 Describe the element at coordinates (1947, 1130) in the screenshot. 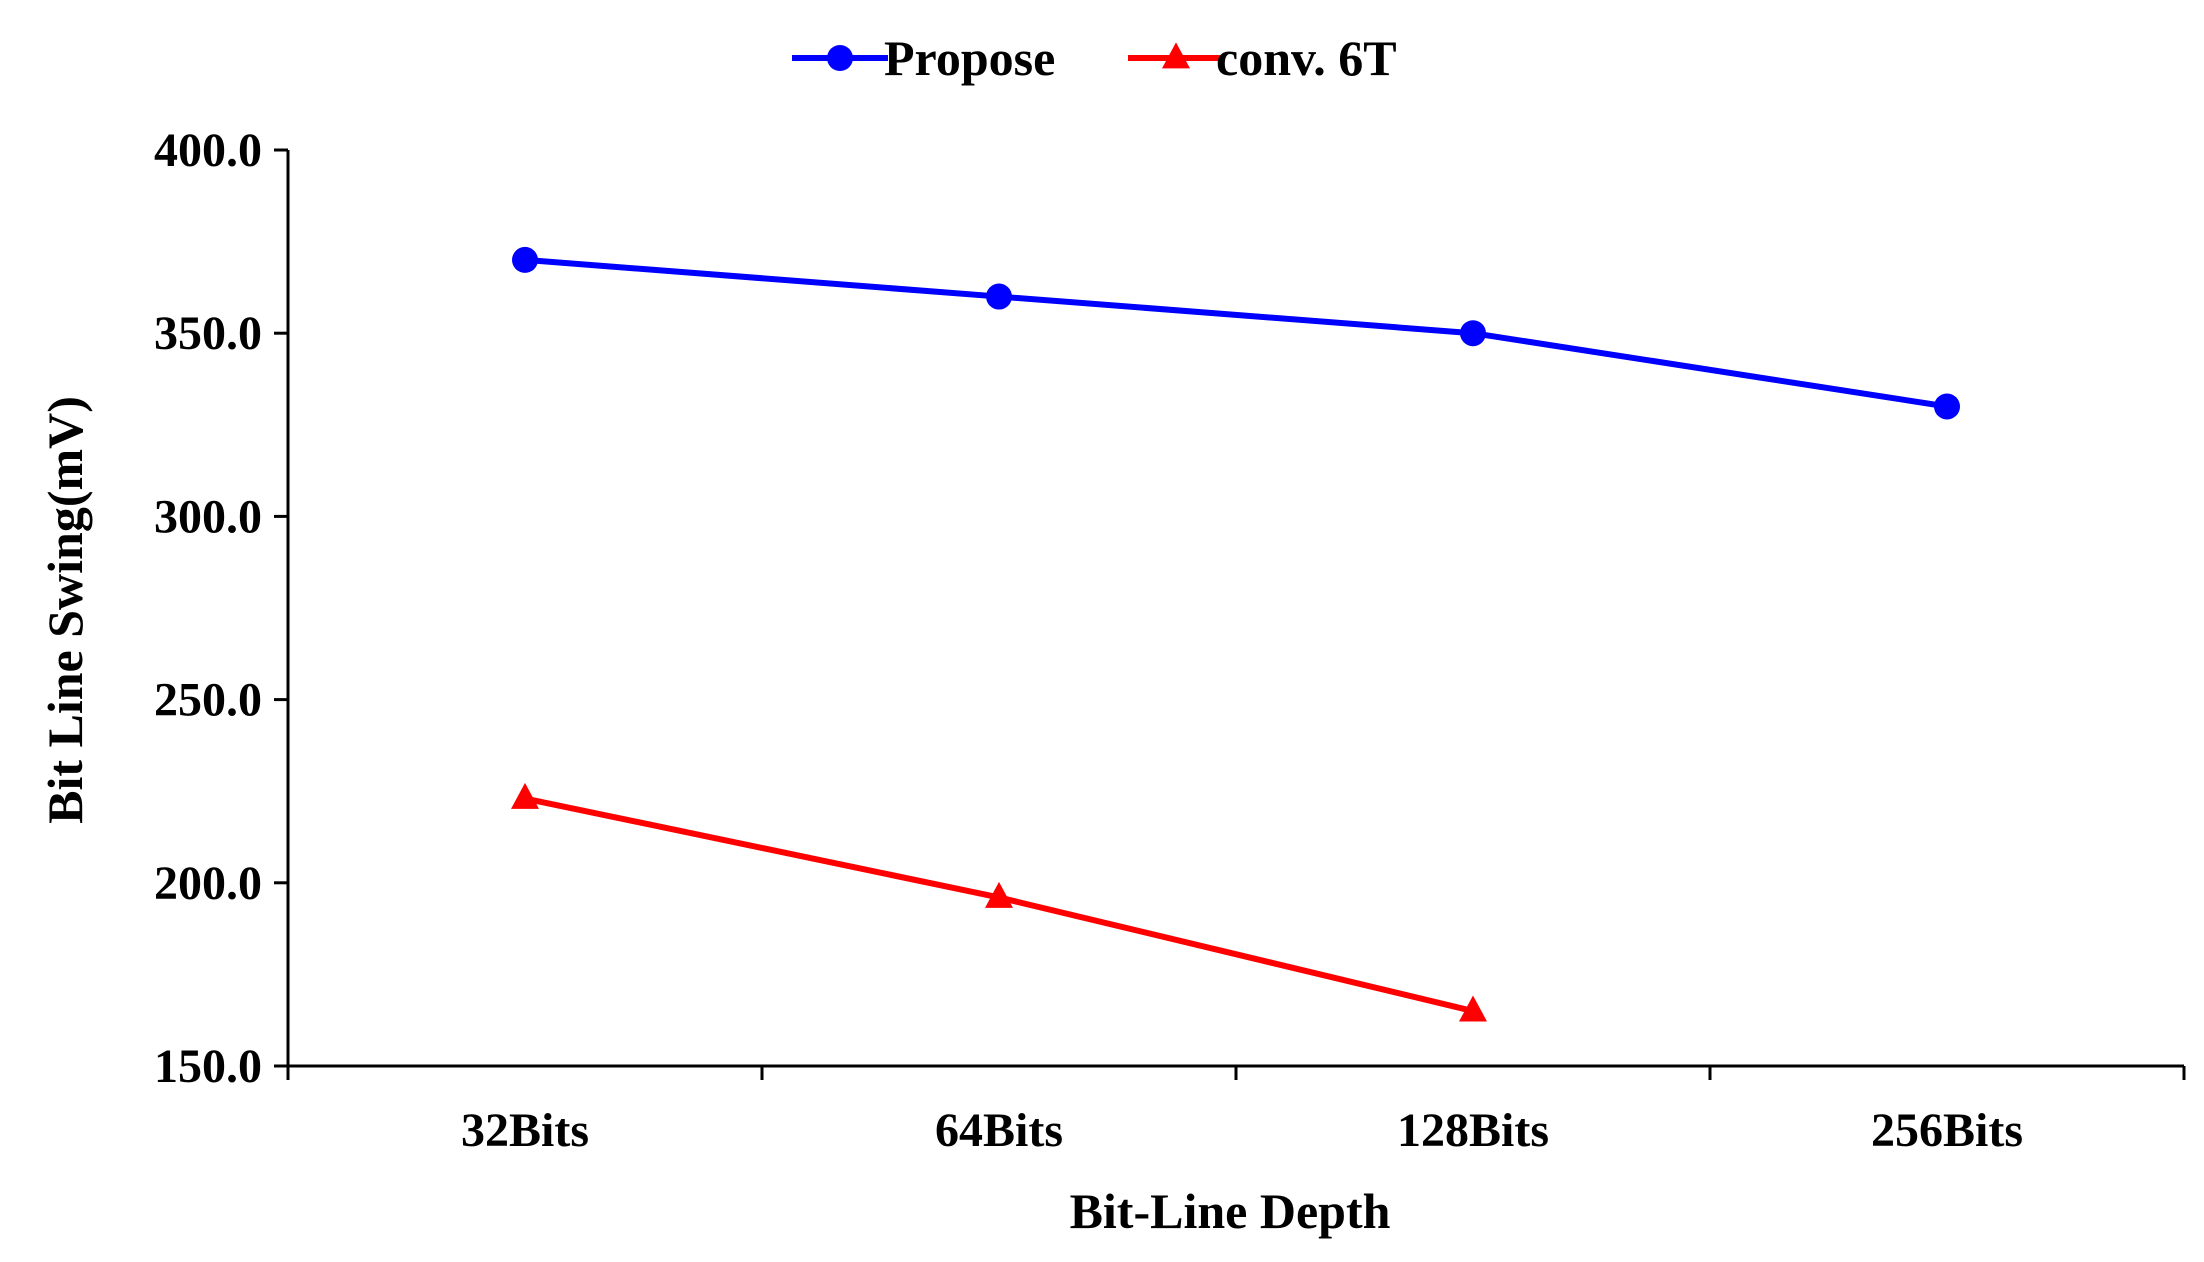

I see `x-tick-label: 256Bits` at that location.